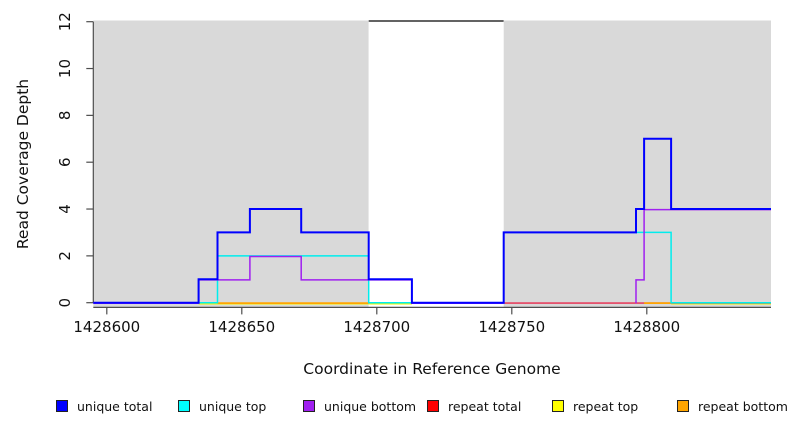 The image size is (792, 432). Describe the element at coordinates (485, 406) in the screenshot. I see `legend-label: repeat total` at that location.